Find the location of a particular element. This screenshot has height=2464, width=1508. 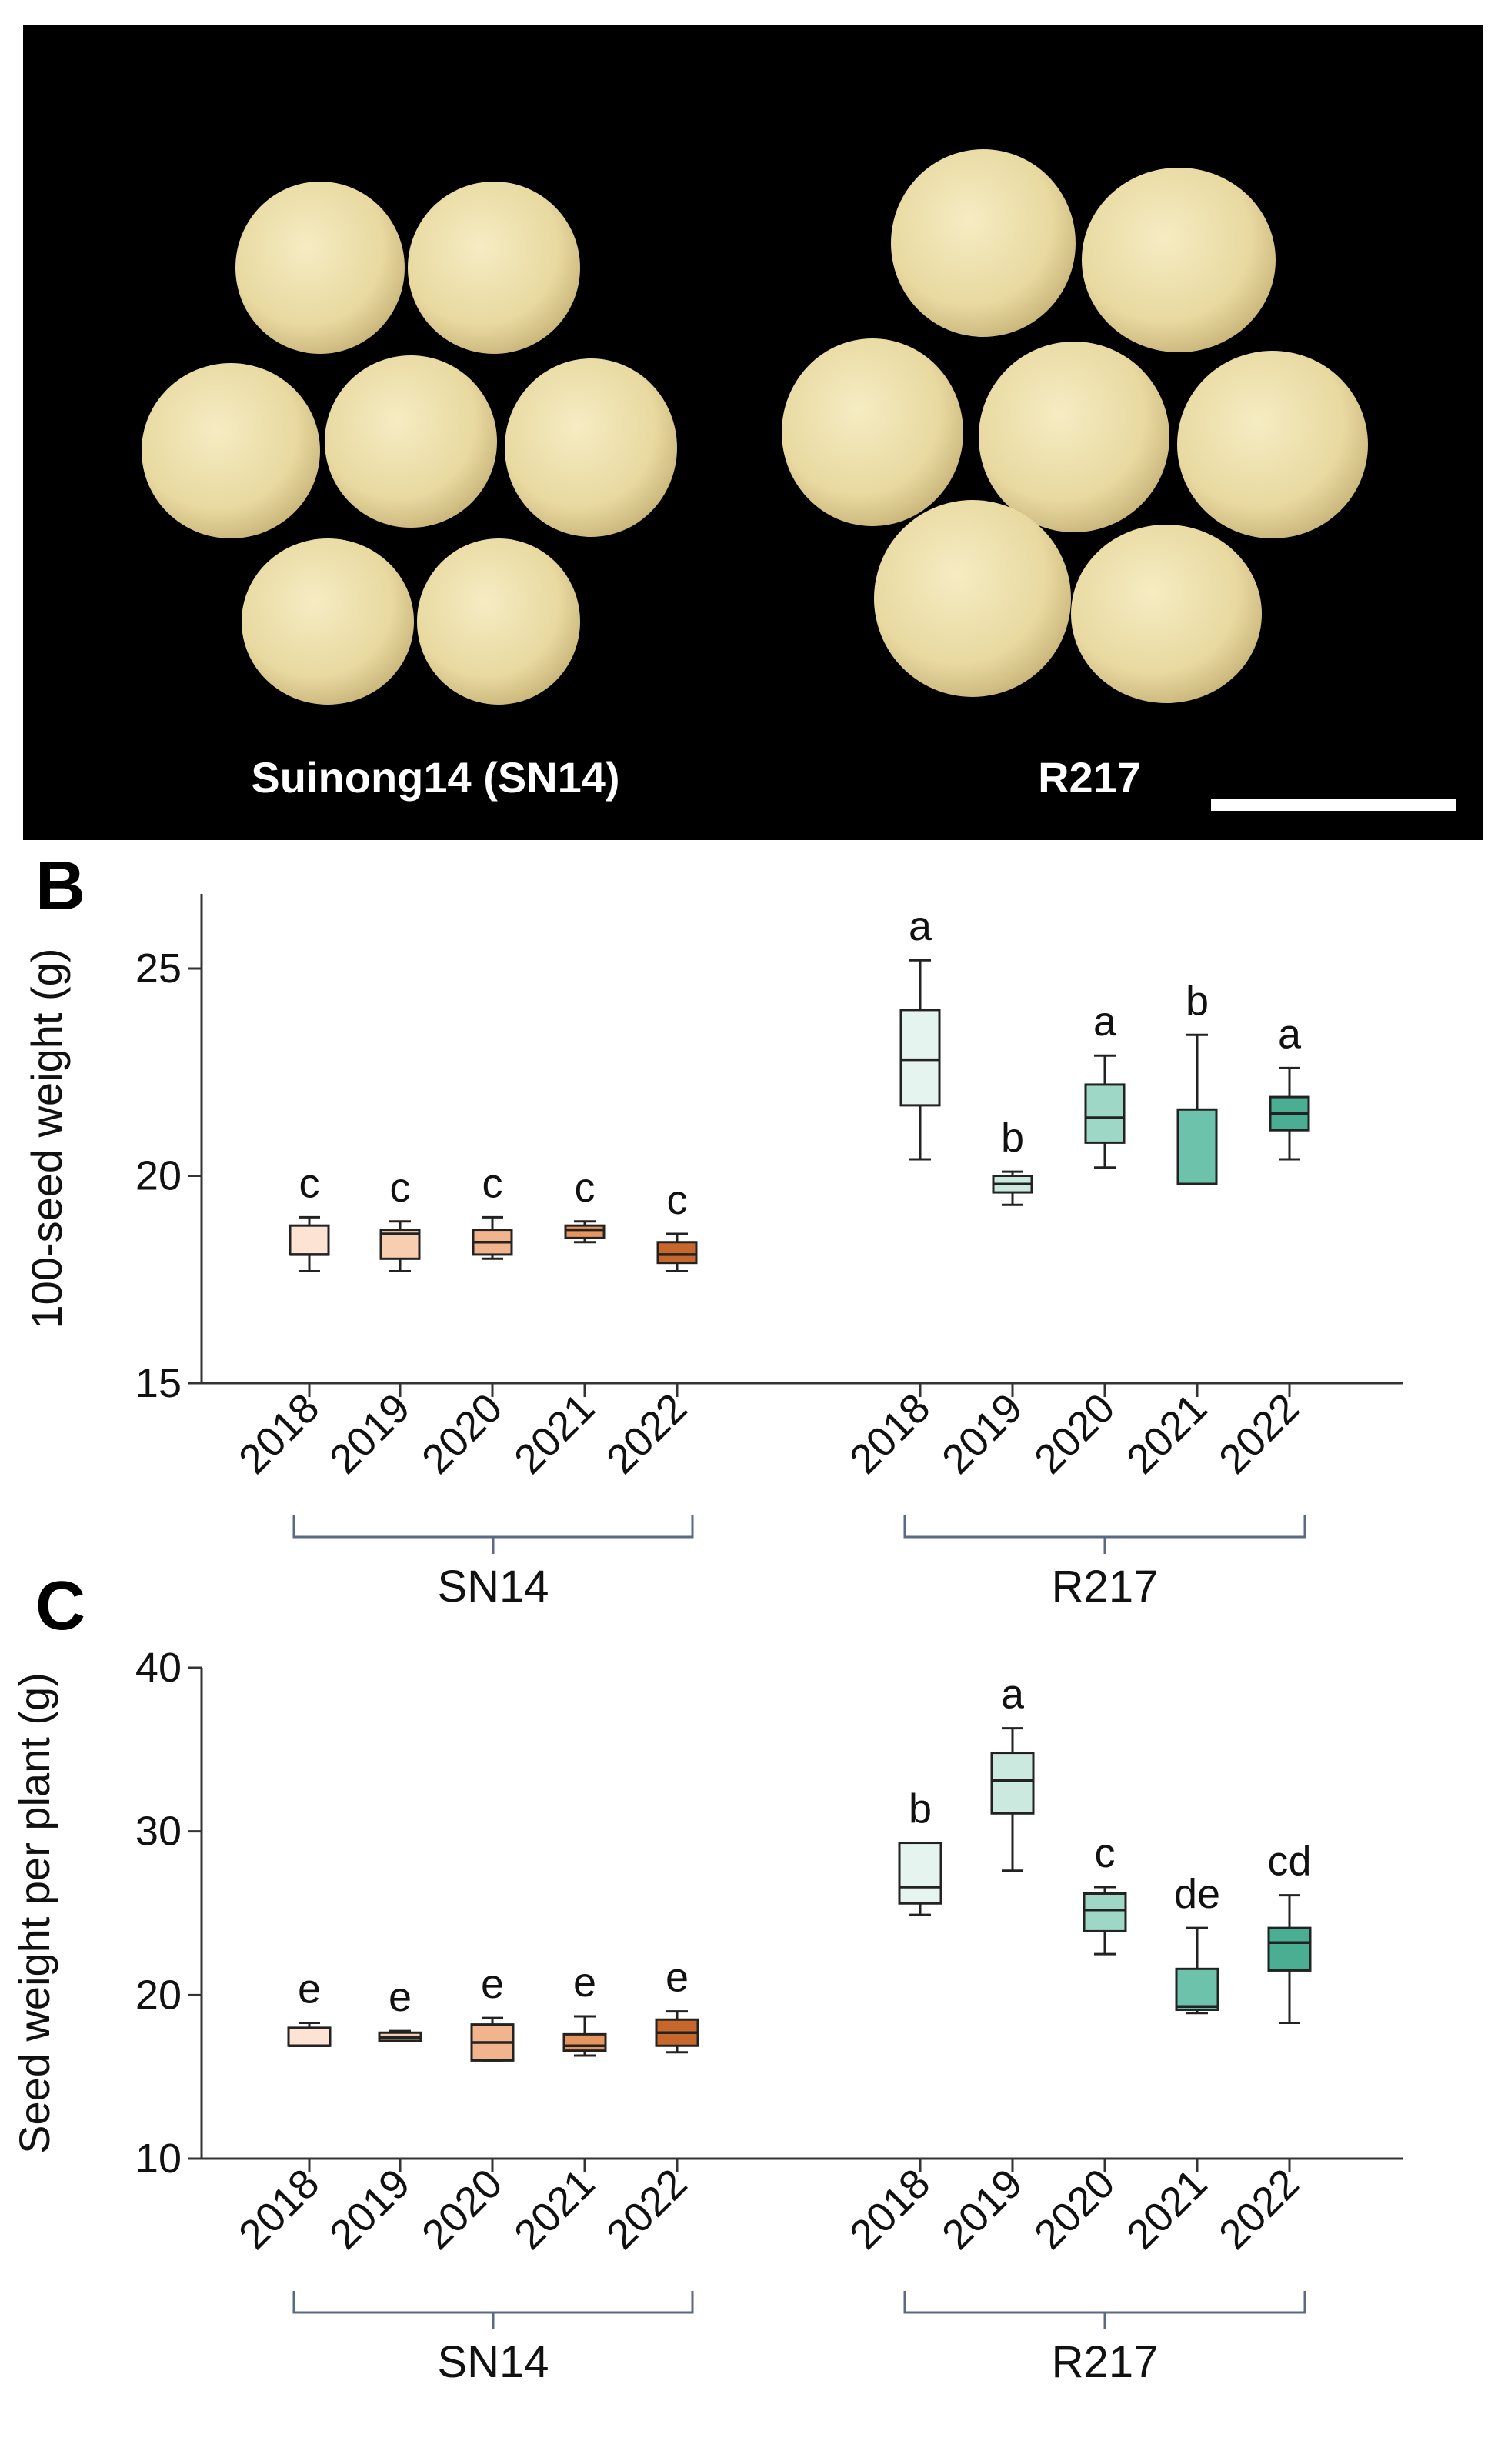

box-R217-2022 is located at coordinates (1289, 1949).